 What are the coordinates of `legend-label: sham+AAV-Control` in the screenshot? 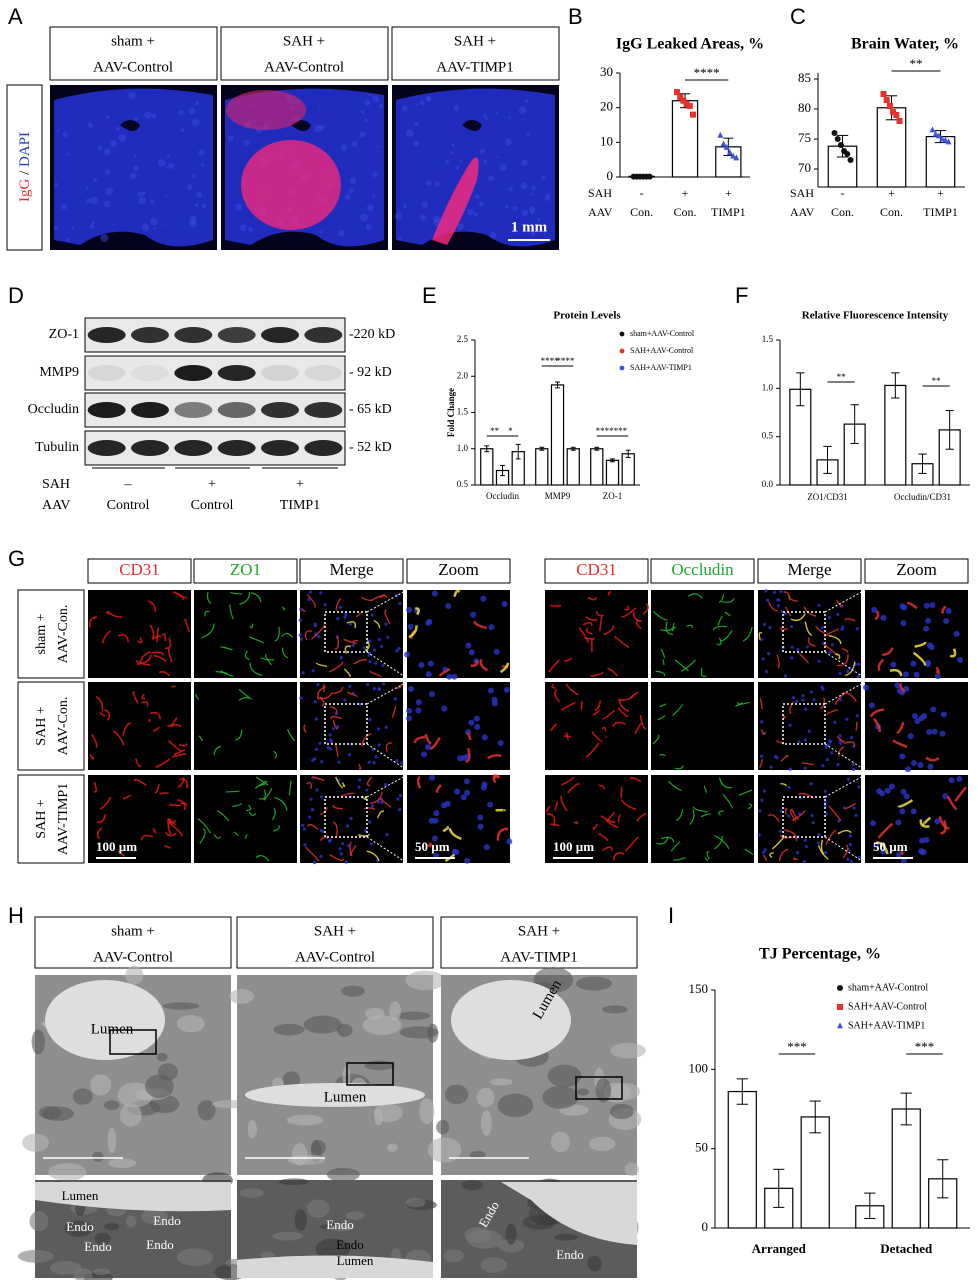 It's located at (888, 987).